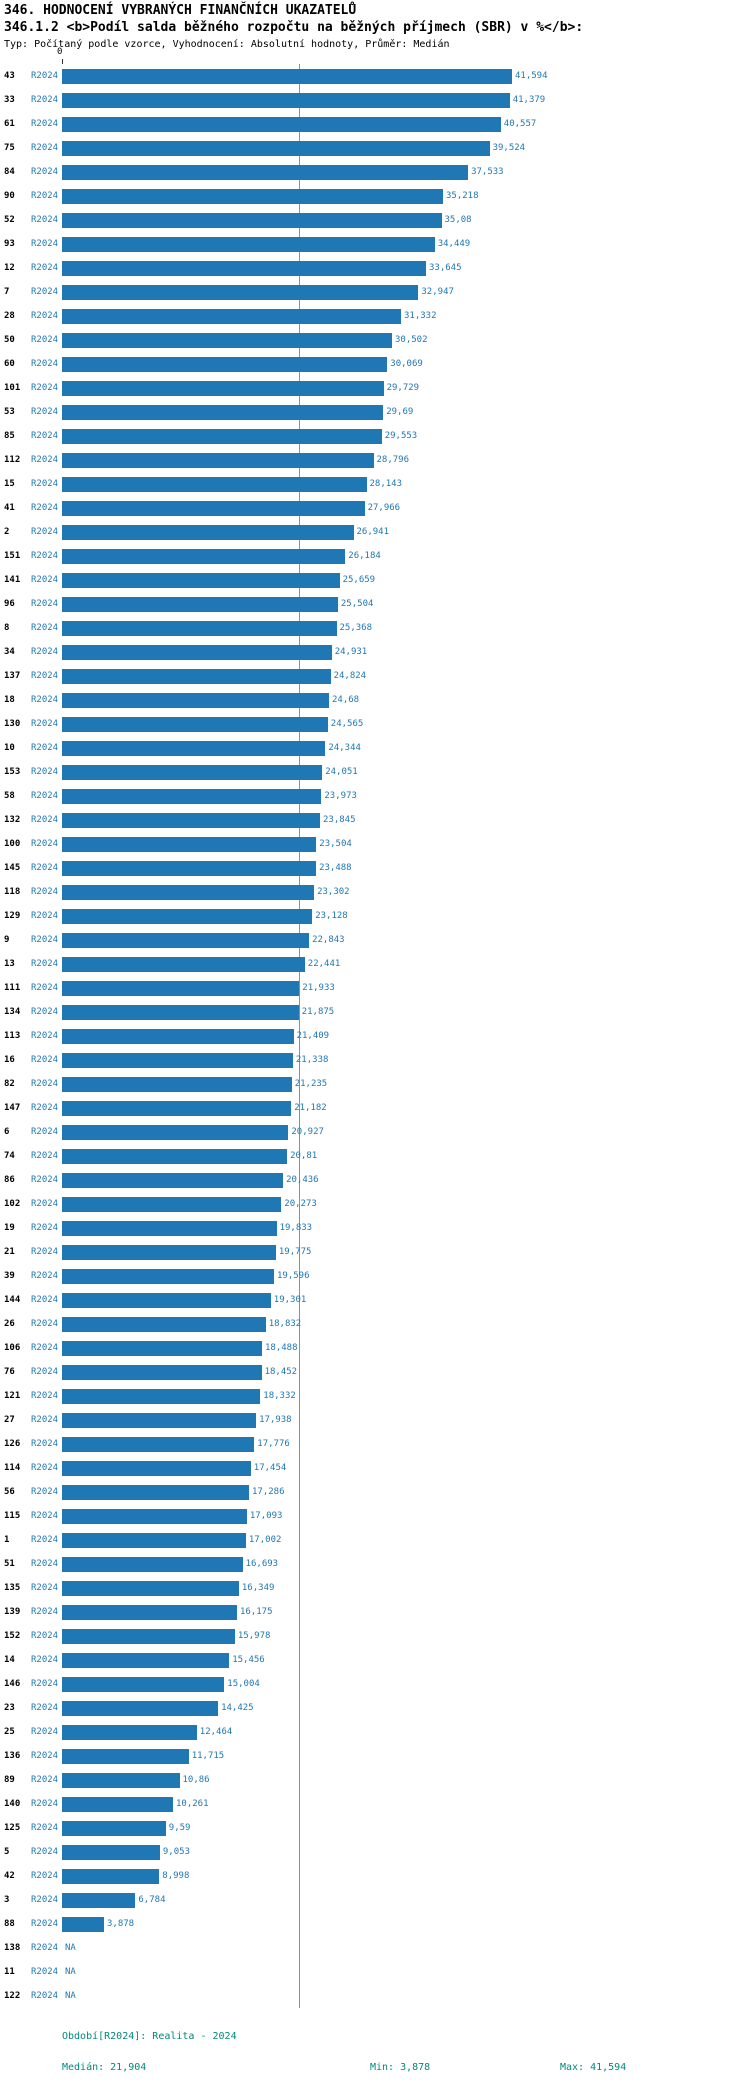  Describe the element at coordinates (375, 1588) in the screenshot. I see `bar-row: 135 R2024 16,349` at that location.